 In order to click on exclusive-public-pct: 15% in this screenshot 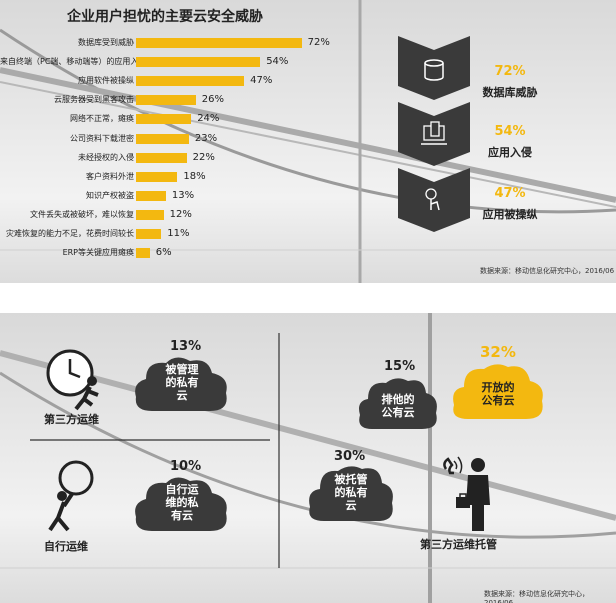, I will do `click(400, 366)`.